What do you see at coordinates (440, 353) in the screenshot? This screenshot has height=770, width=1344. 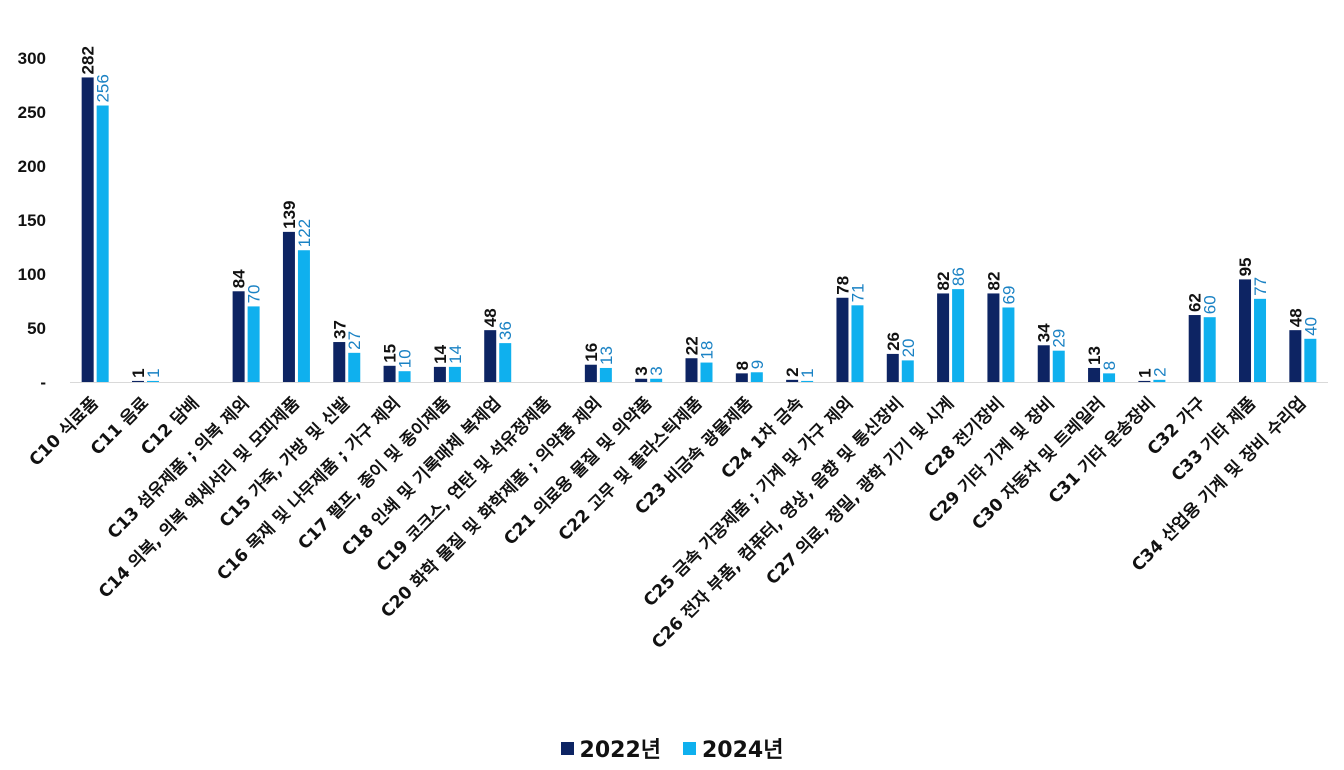 I see `data-label-2022: 14` at bounding box center [440, 353].